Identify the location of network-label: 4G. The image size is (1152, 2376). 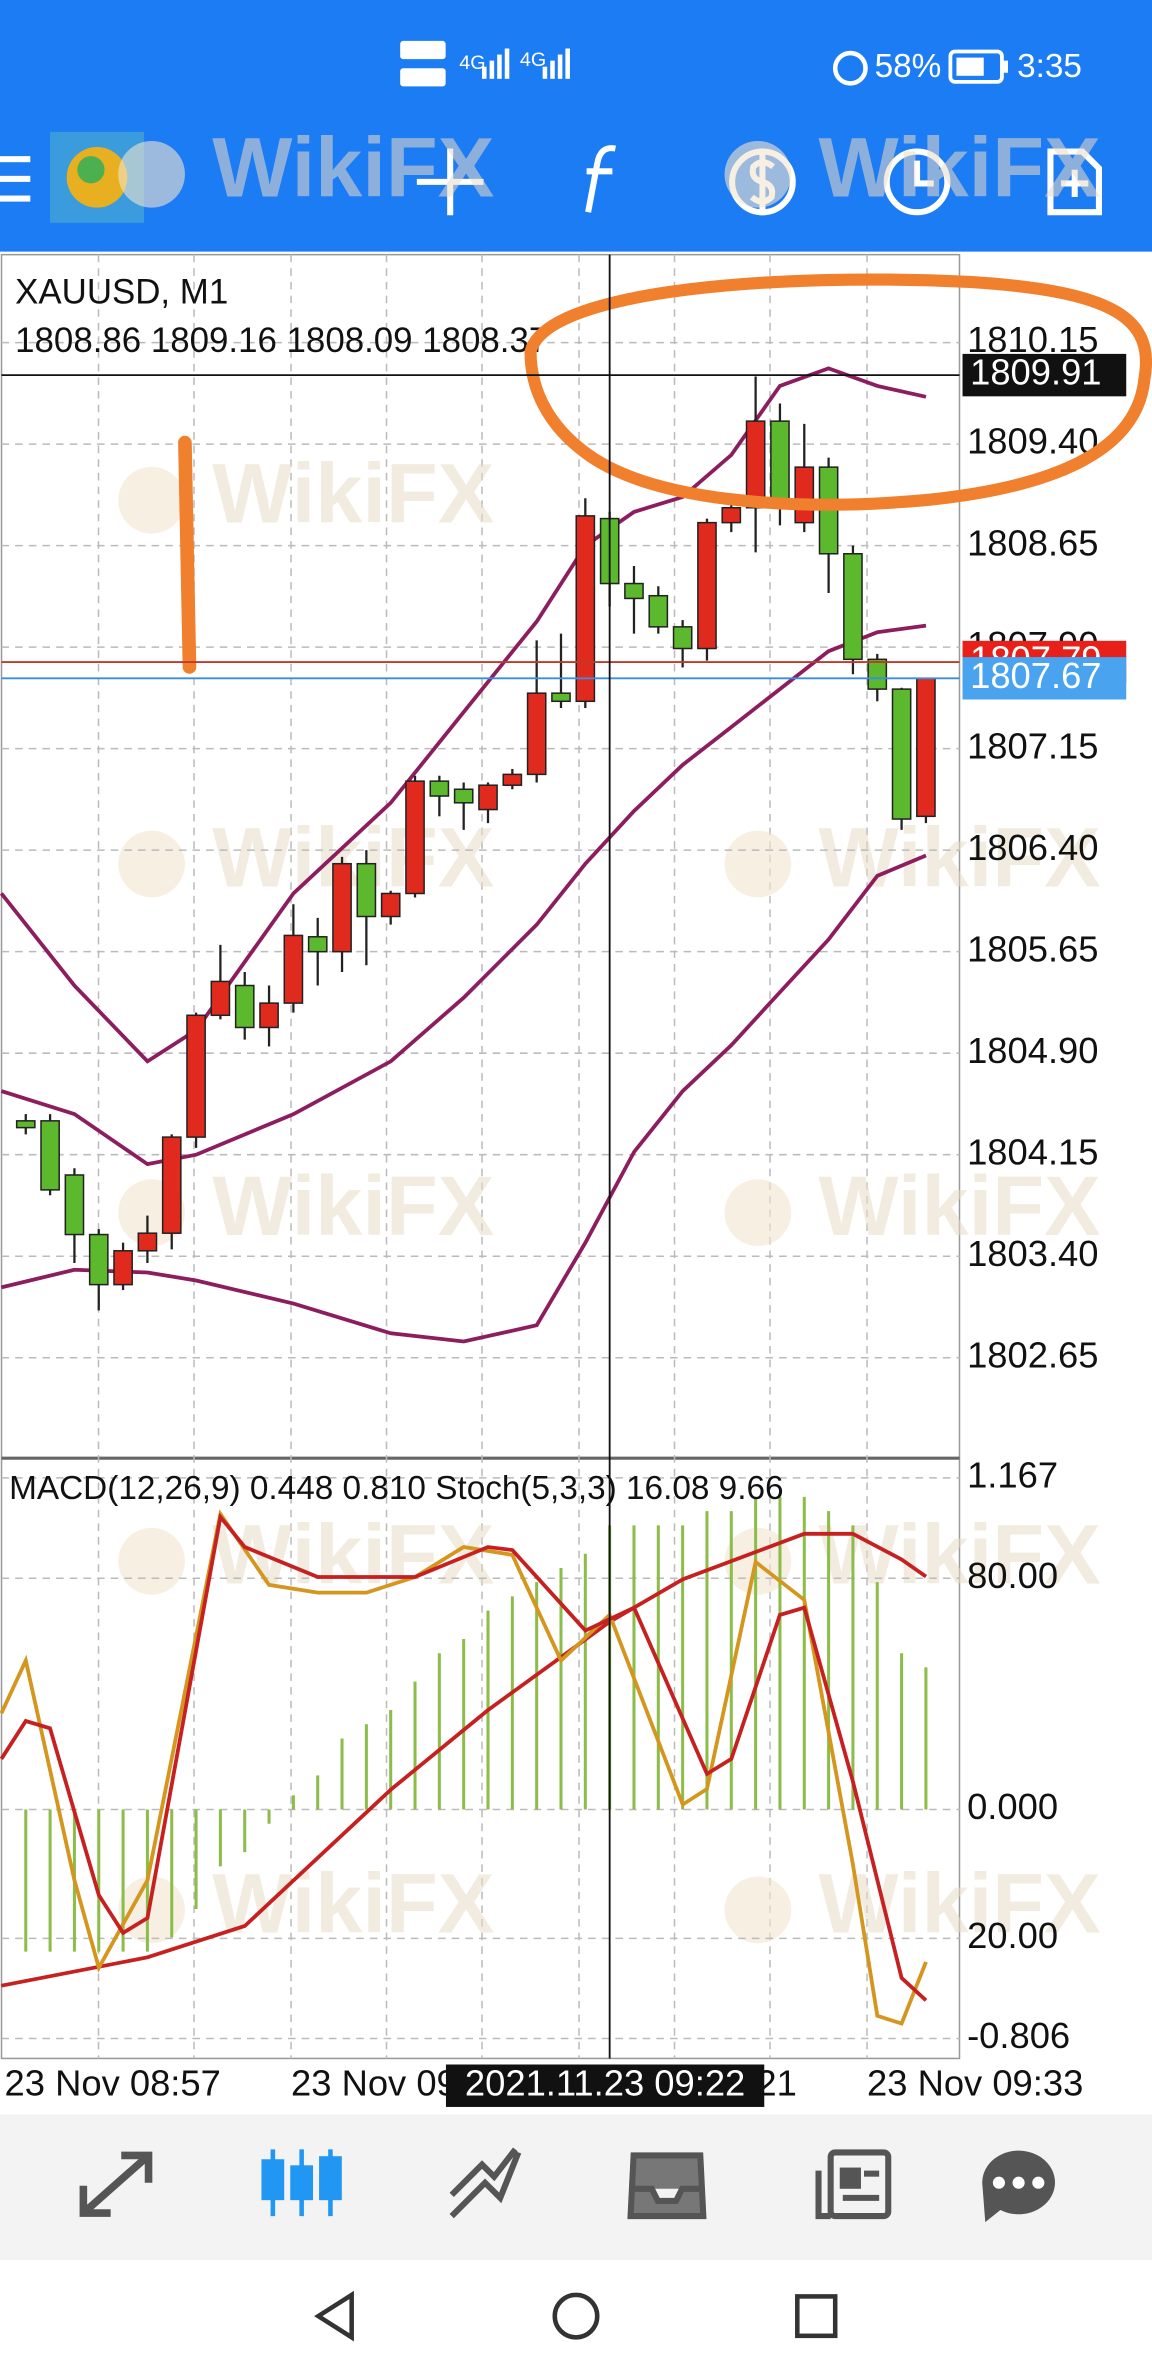
(472, 63).